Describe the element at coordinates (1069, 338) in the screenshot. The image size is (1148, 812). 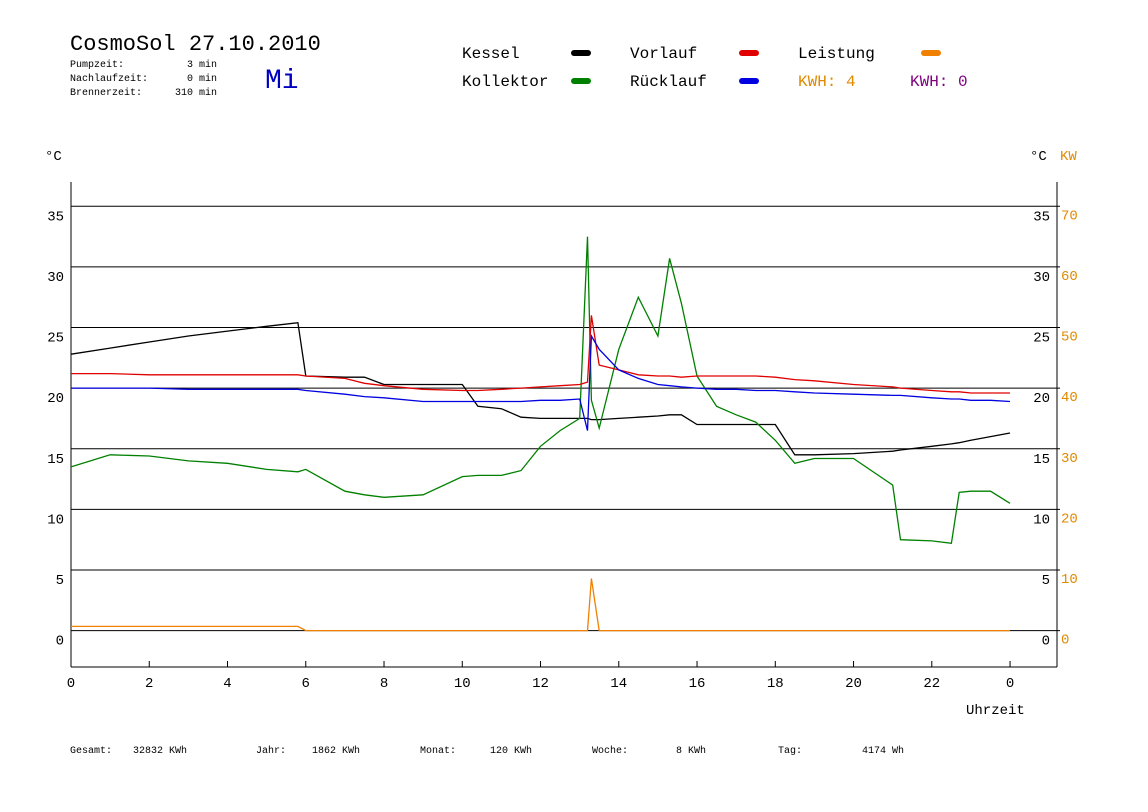
I see `y2-tick-label: 50` at that location.